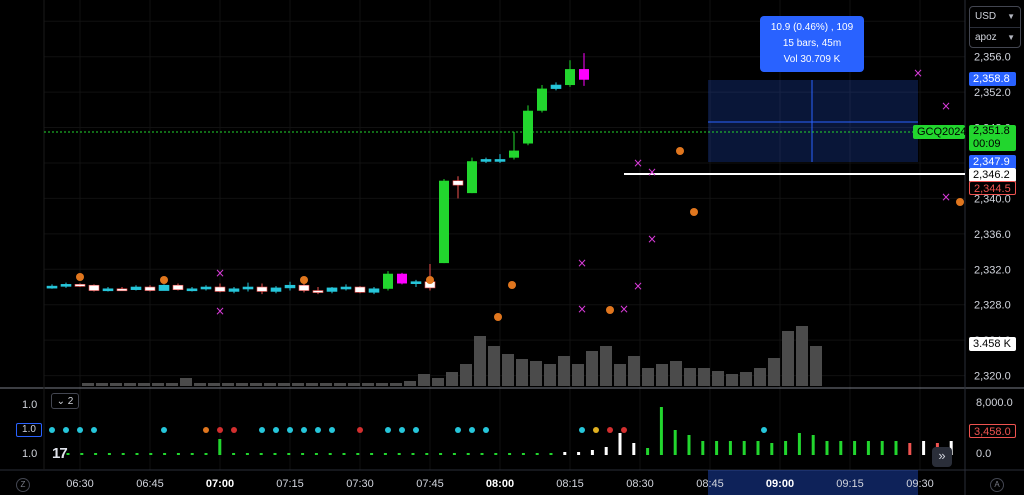  What do you see at coordinates (997, 485) in the screenshot?
I see `auto-scale-button: A` at bounding box center [997, 485].